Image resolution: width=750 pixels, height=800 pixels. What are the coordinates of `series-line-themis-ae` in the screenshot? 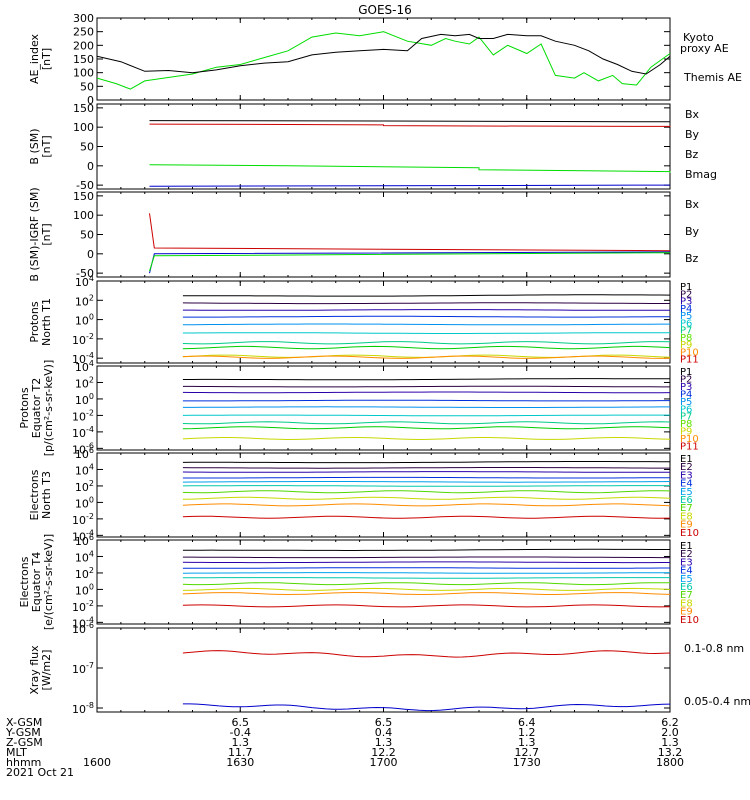 It's located at (383, 54).